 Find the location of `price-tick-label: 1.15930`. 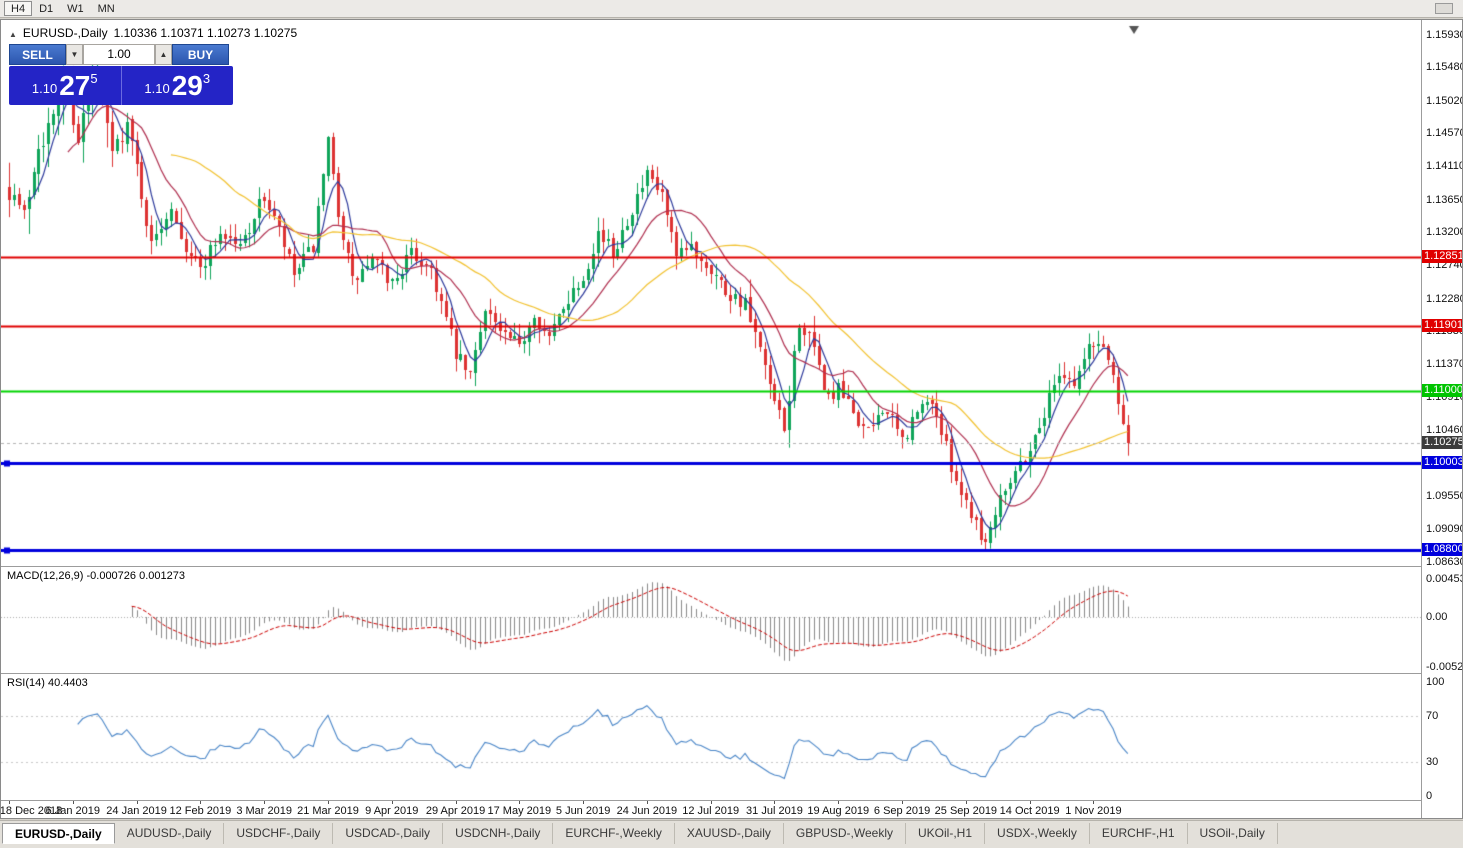

price-tick-label: 1.15930 is located at coordinates (1444, 35).